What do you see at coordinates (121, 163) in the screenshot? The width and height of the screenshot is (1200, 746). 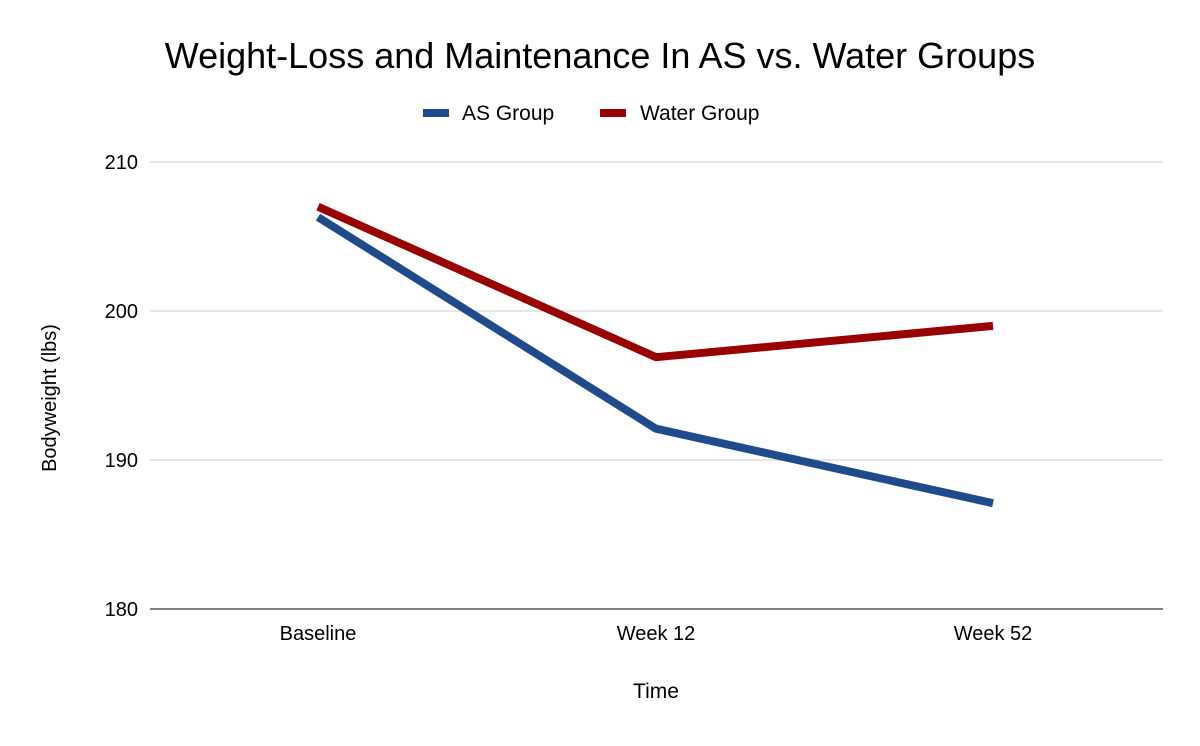 I see `y-tick-label: 210` at bounding box center [121, 163].